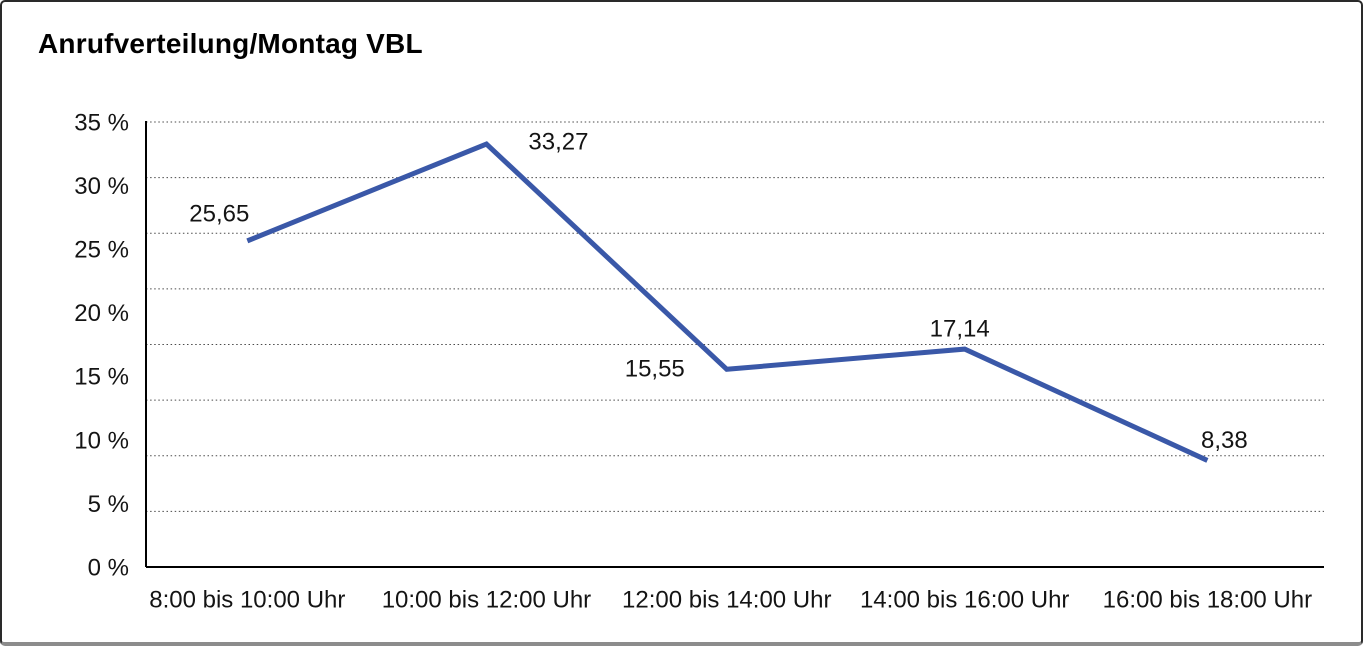 This screenshot has width=1363, height=646. Describe the element at coordinates (101, 377) in the screenshot. I see `y-tick-label: 15 %` at that location.